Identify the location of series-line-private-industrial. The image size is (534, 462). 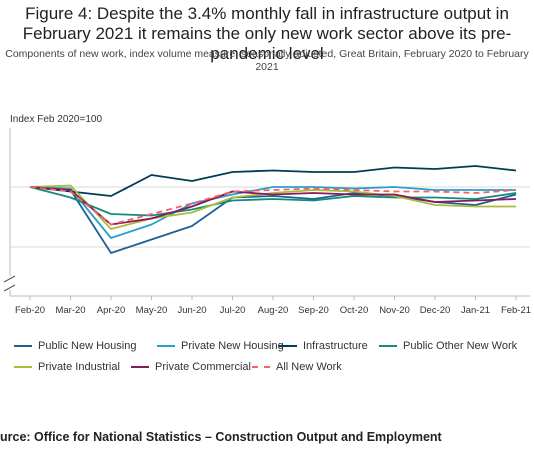
(272, 207).